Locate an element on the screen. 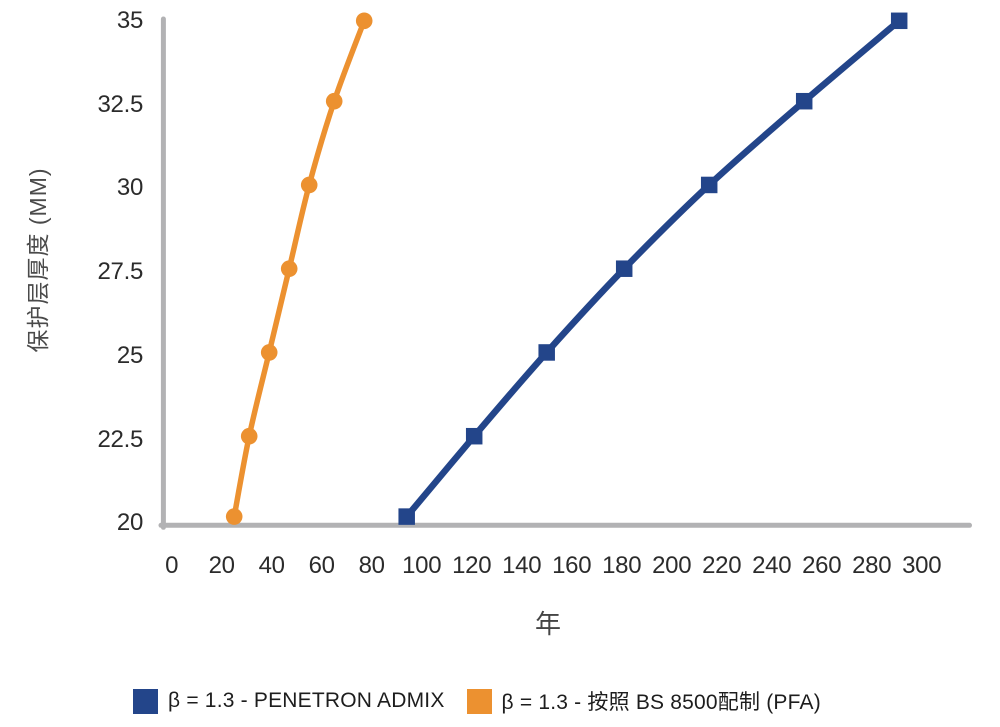  legend-label-bs8500-pfa: β = 1.3 - 按照 BS 8500配制 (PFA) is located at coordinates (661, 702).